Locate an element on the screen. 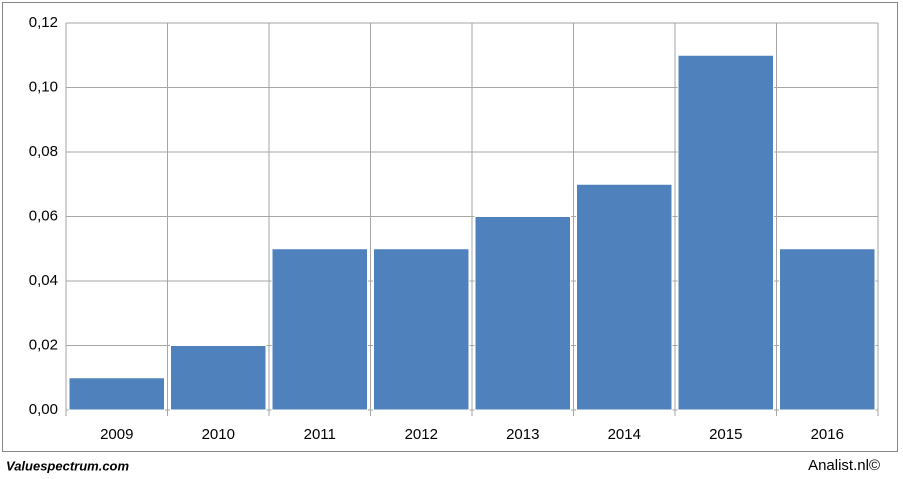 Image resolution: width=903 pixels, height=479 pixels. x-tick-label: 2009 is located at coordinates (116, 434).